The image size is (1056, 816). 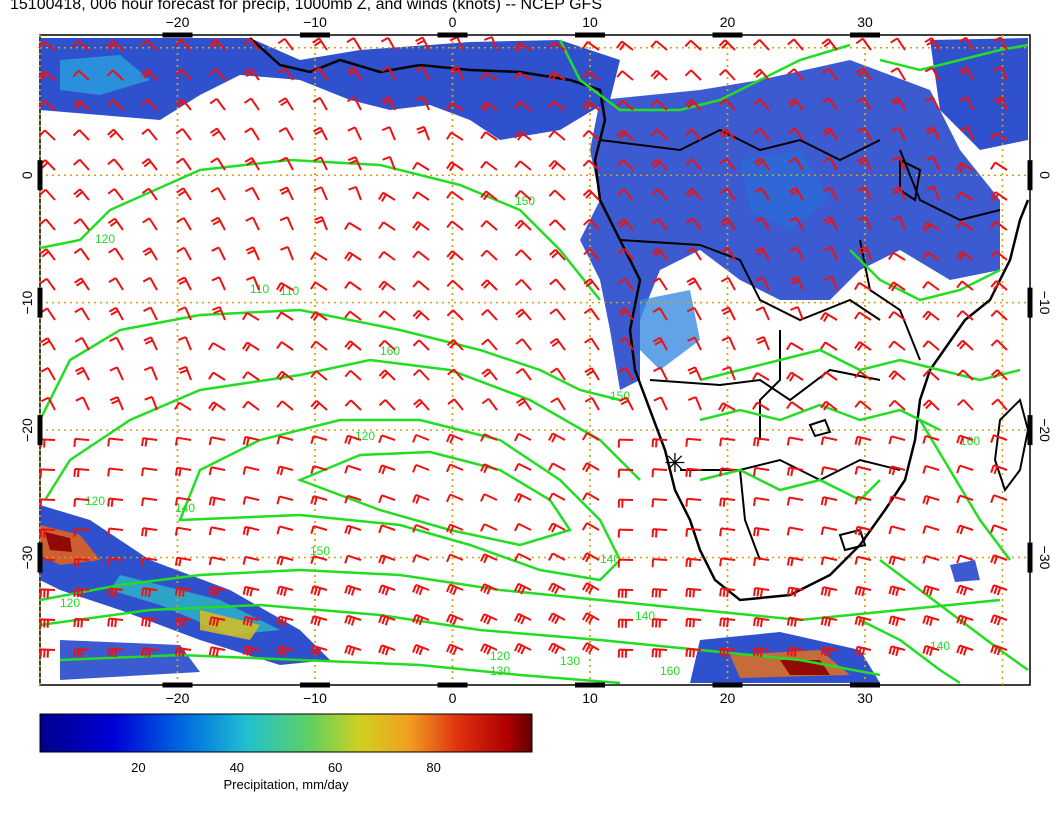 I want to click on contour-label: 160, so click(x=670, y=671).